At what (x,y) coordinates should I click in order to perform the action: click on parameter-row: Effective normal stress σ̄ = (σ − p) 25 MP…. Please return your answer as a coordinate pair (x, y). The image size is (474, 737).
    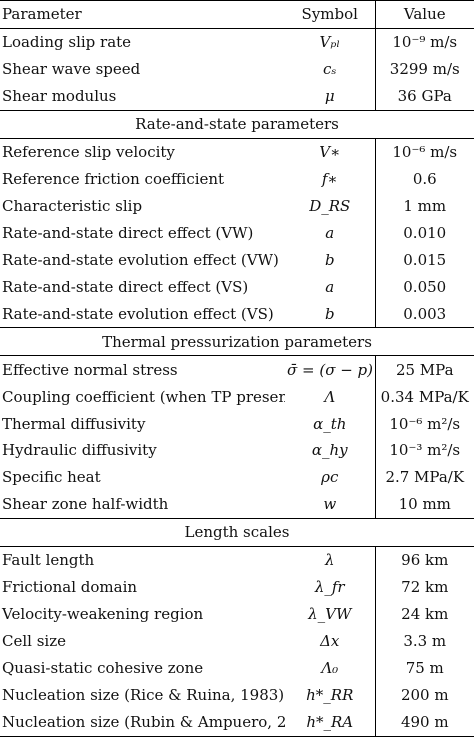
    Looking at the image, I should click on (237, 369).